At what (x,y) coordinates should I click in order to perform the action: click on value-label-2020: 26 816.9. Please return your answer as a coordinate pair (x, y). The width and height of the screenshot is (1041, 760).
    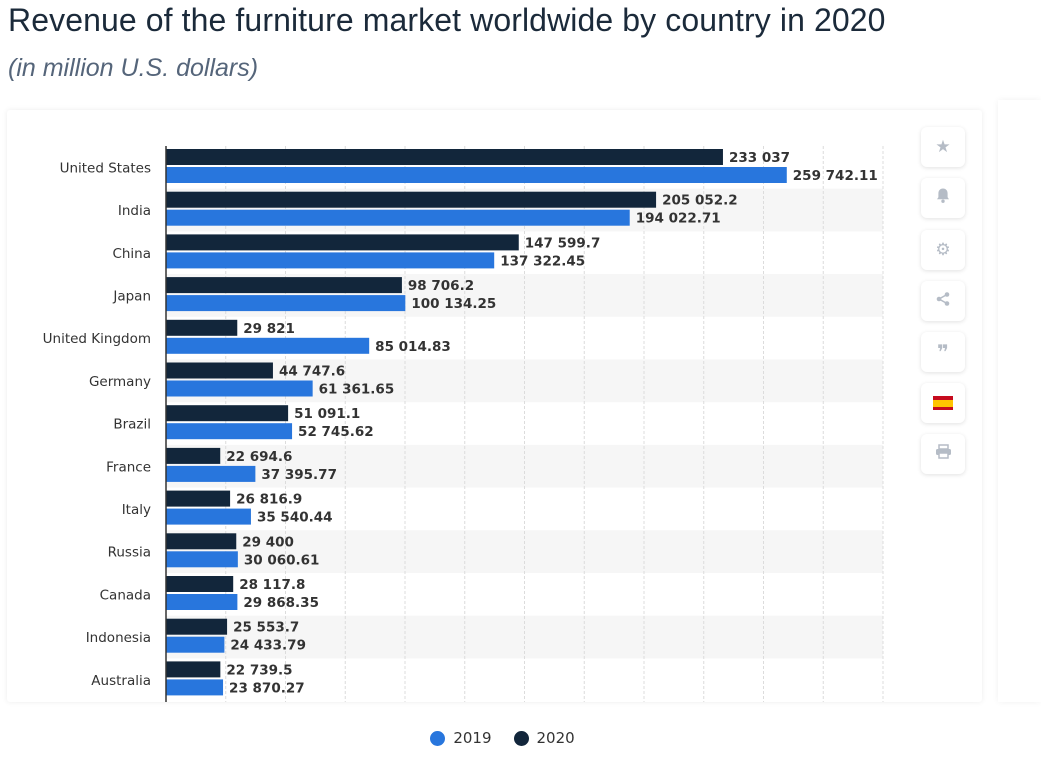
    Looking at the image, I should click on (269, 500).